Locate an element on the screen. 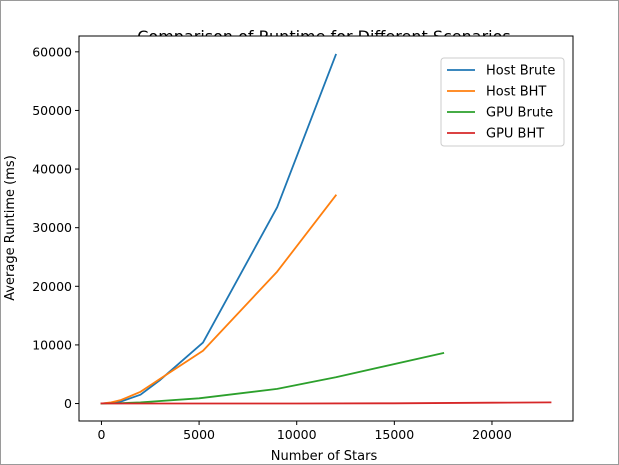 Image resolution: width=619 pixels, height=465 pixels. y-axis-label: Average Runtime (ms) is located at coordinates (10, 228).